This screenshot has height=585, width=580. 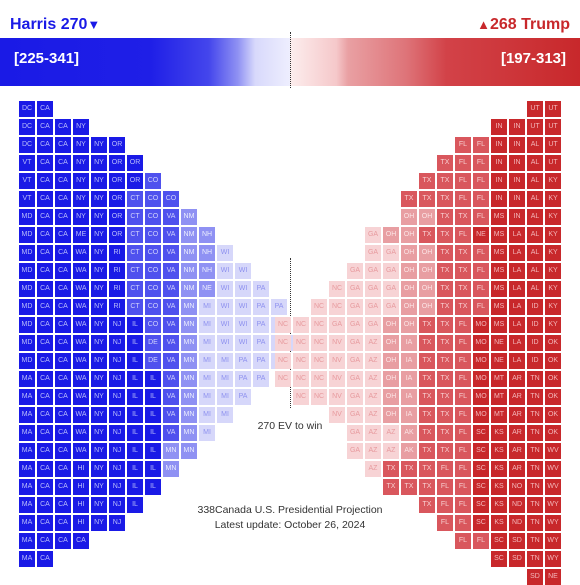 I want to click on trump-total: ▲268 Trump, so click(x=523, y=25).